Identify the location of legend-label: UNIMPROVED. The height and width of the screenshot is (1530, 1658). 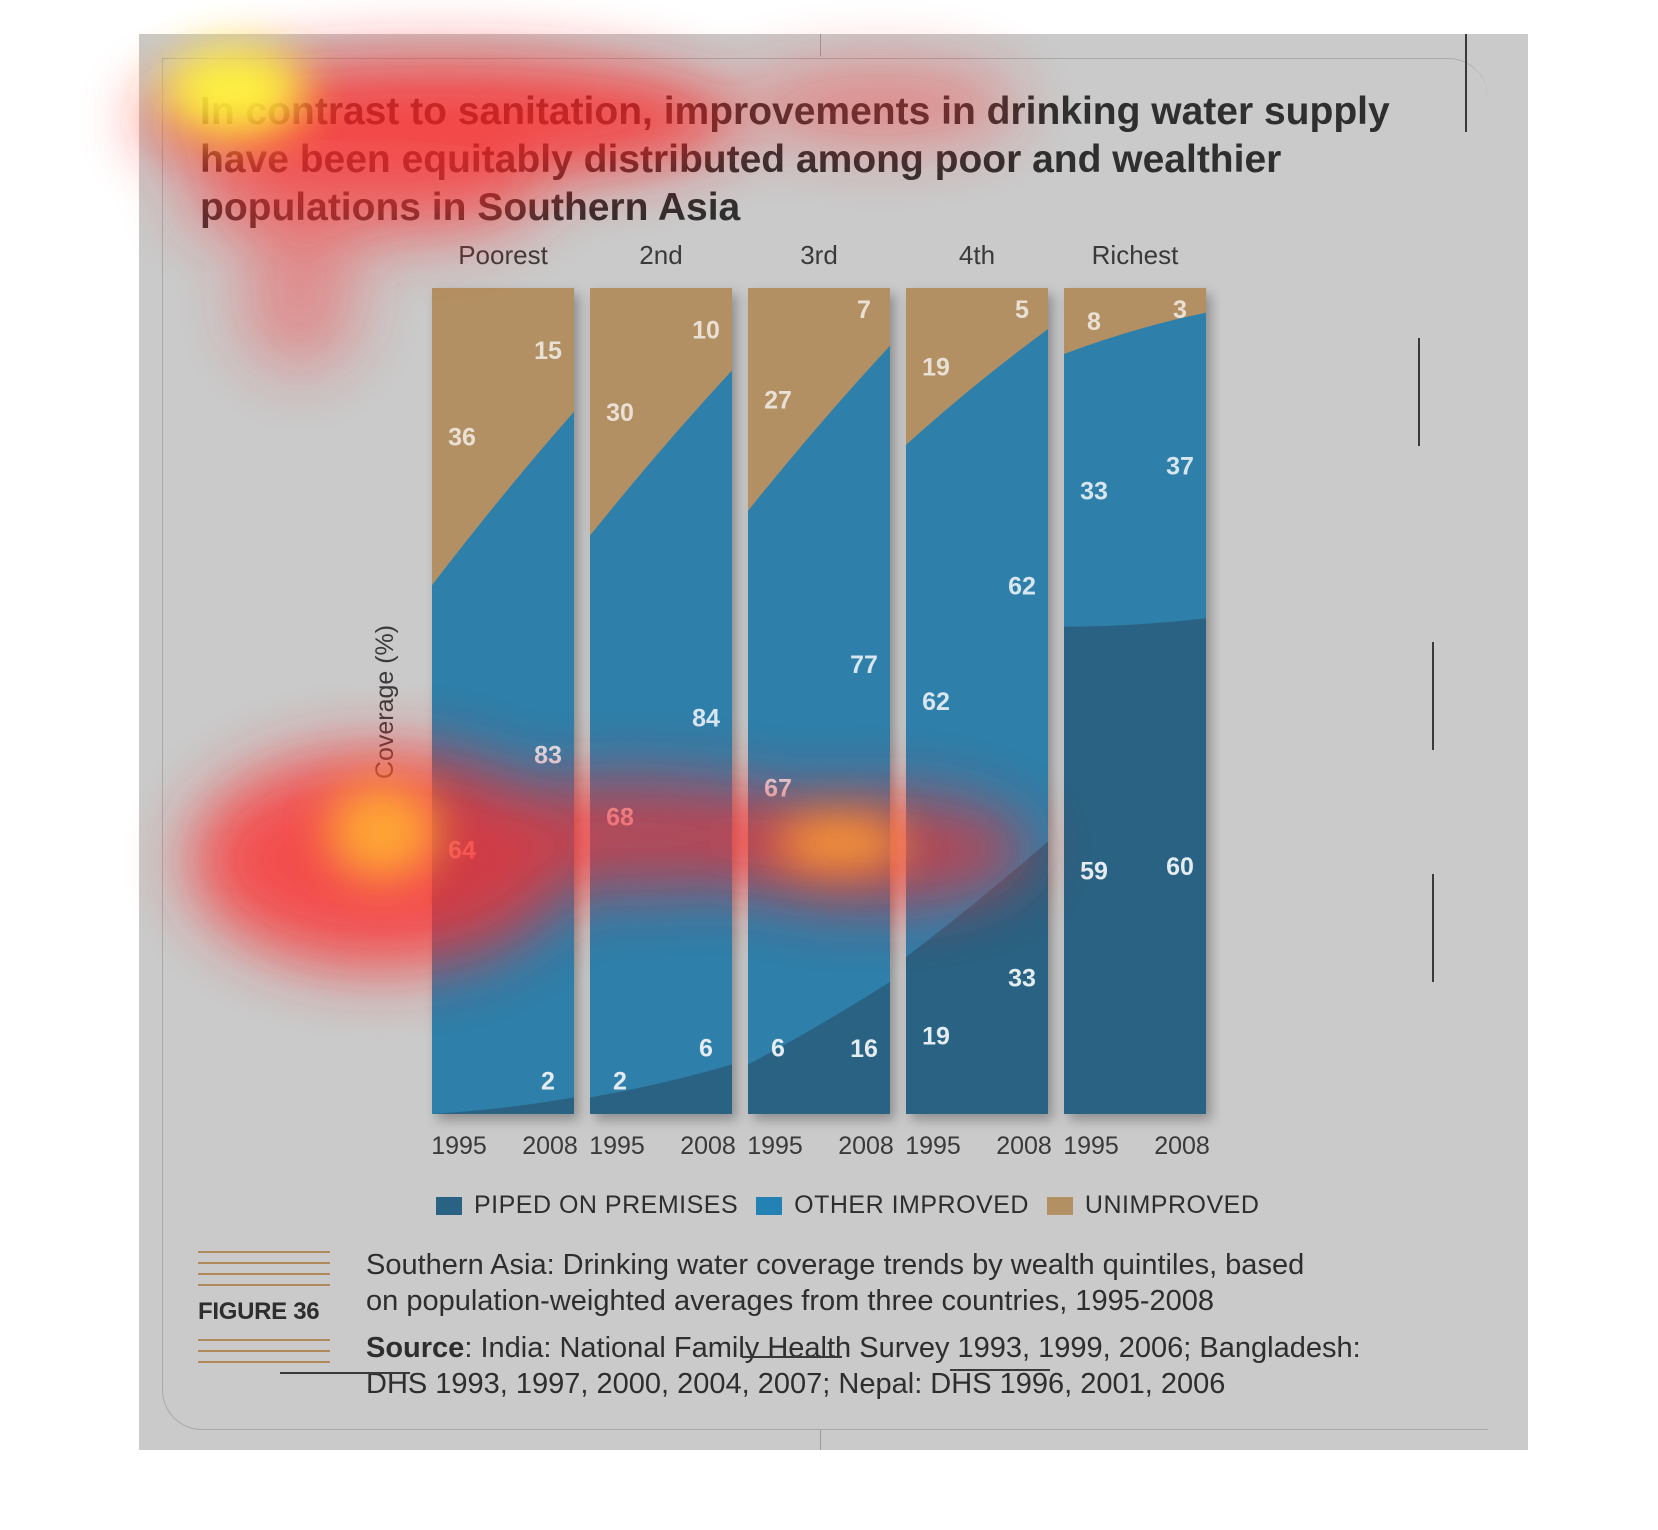
(1172, 1205).